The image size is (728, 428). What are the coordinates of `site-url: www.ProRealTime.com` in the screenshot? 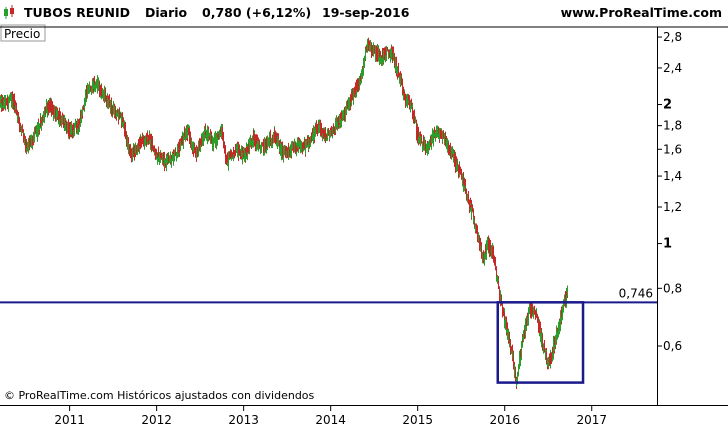 It's located at (641, 12).